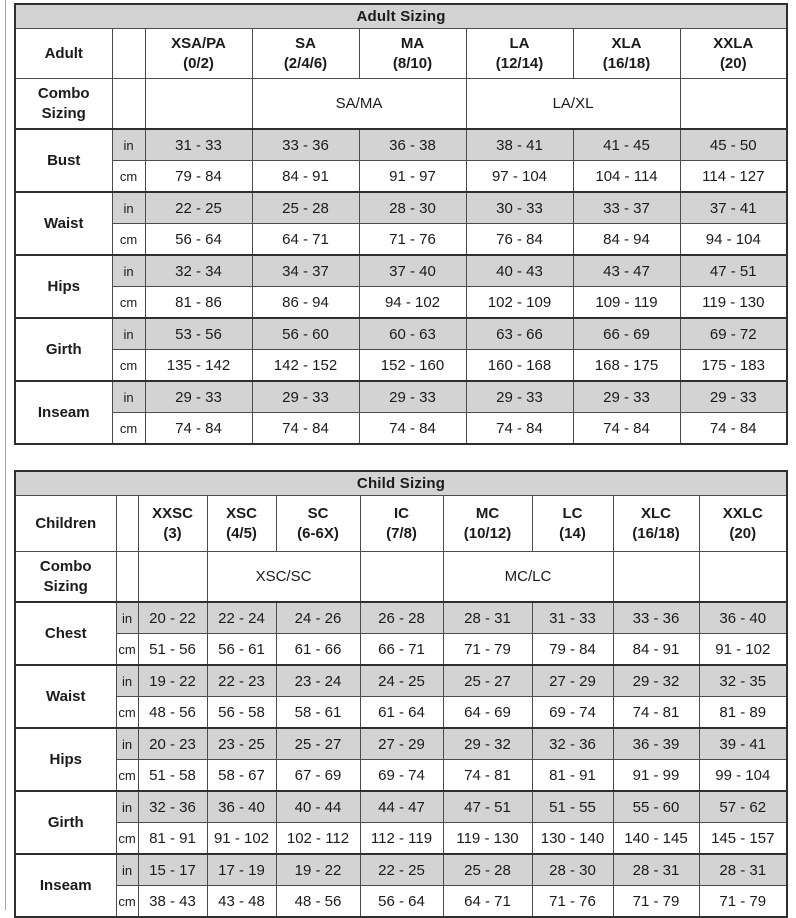 The width and height of the screenshot is (796, 918). Describe the element at coordinates (572, 513) in the screenshot. I see `size-code: LC` at that location.